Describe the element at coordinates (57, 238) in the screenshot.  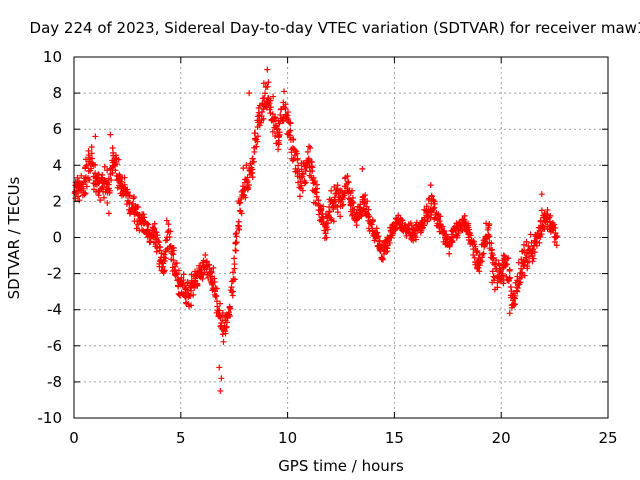
I see `y-tick-label: 0` at that location.